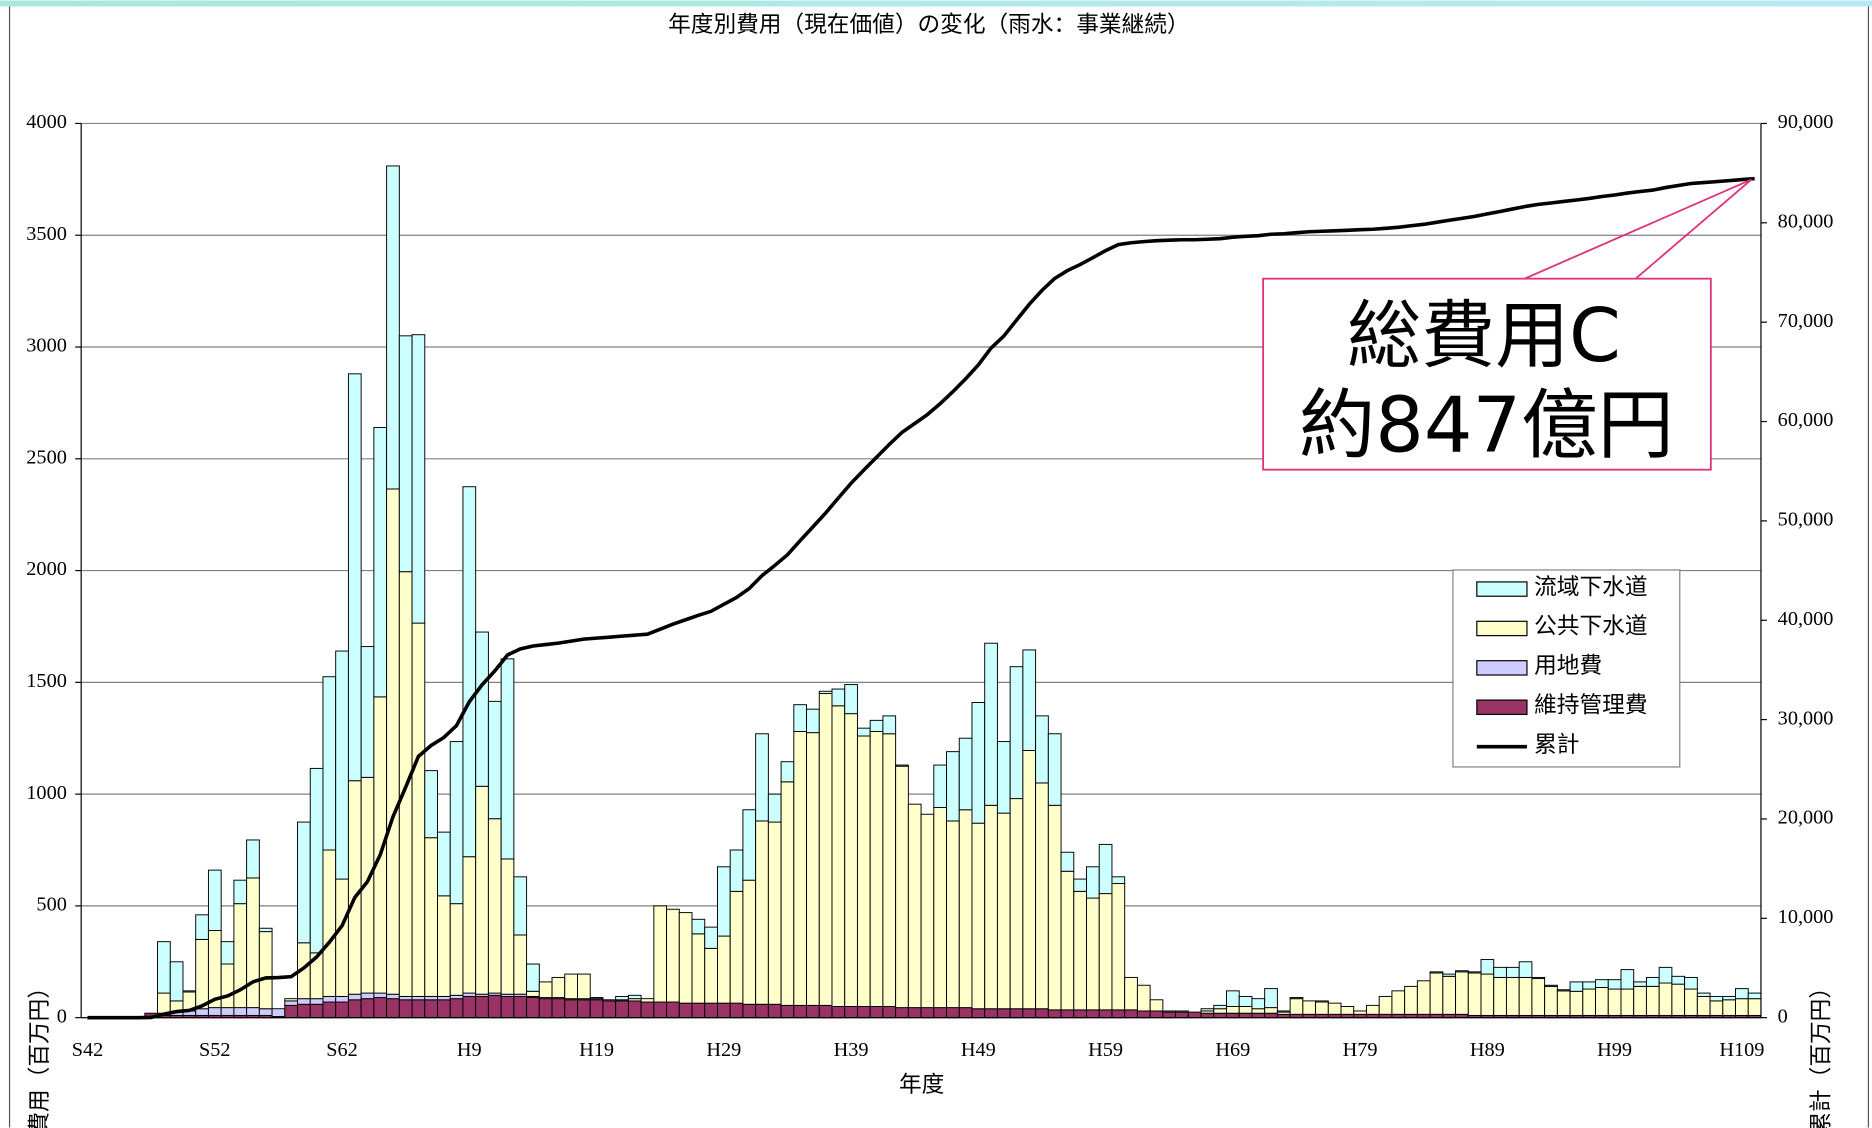 The height and width of the screenshot is (1128, 1872). I want to click on y2-tick-label: 0, so click(1783, 1016).